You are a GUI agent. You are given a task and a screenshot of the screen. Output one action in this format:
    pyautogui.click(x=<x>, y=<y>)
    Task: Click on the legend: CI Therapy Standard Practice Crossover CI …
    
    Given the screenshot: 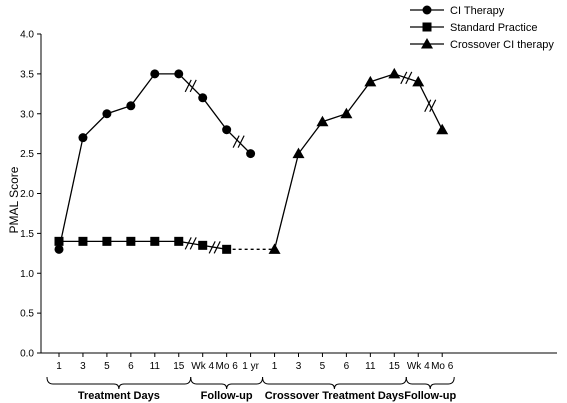 What is the action you would take?
    pyautogui.click(x=482, y=28)
    